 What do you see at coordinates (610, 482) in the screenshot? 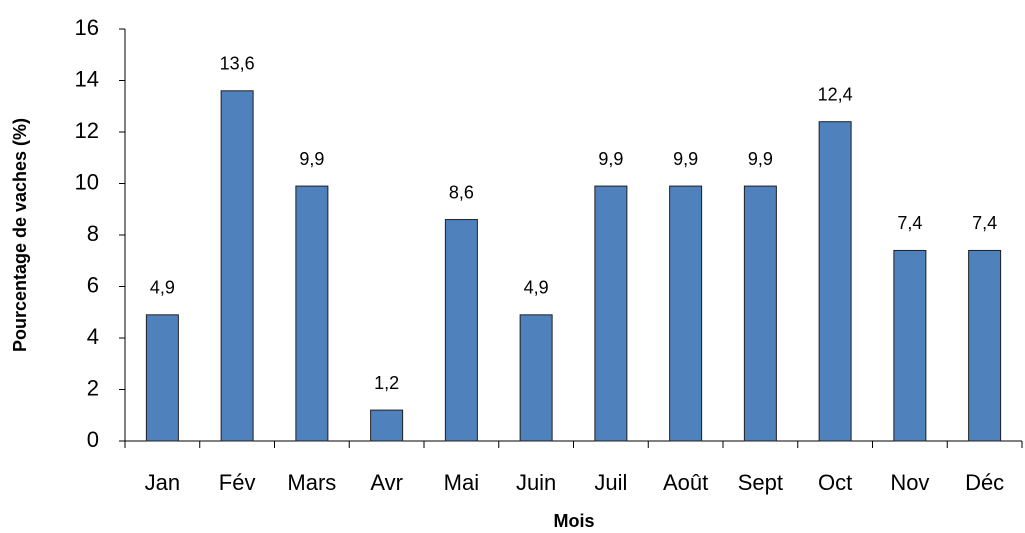
I see `x-tick-label: Juil` at bounding box center [610, 482].